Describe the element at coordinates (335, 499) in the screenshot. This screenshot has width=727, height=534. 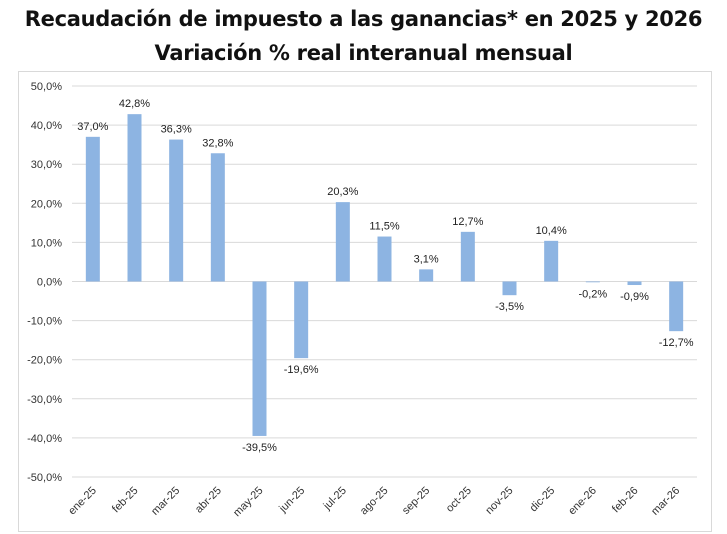
I see `x-tick-label: jul-25` at that location.